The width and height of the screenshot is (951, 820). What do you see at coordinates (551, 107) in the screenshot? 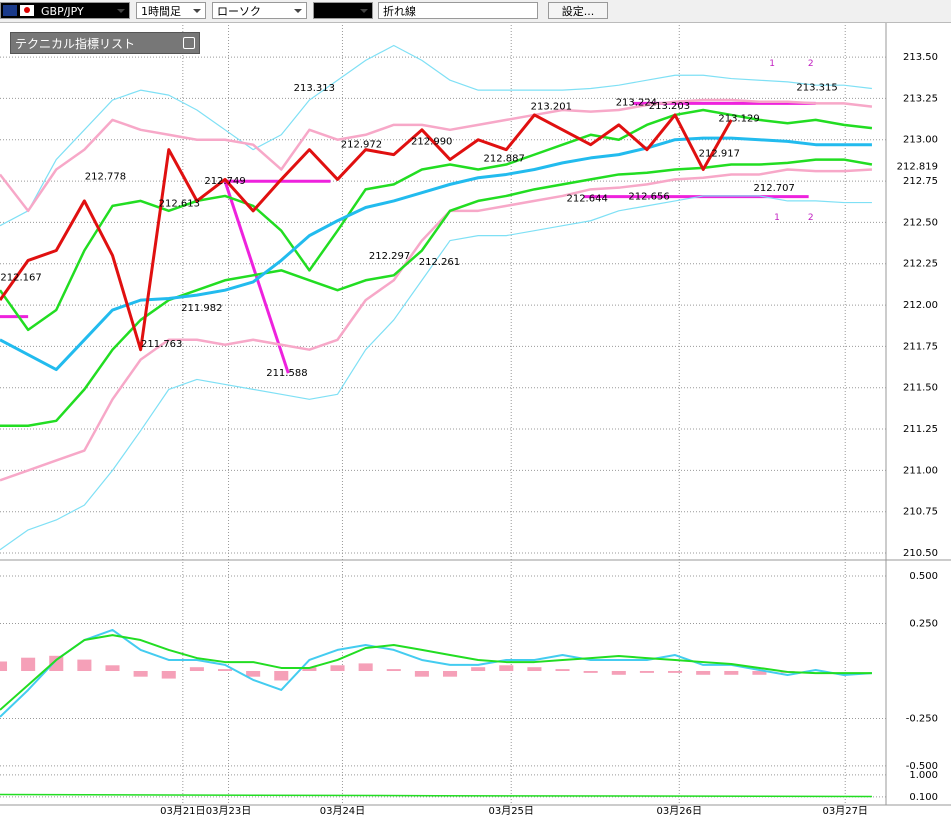
I see `price-label: 213.201` at bounding box center [551, 107].